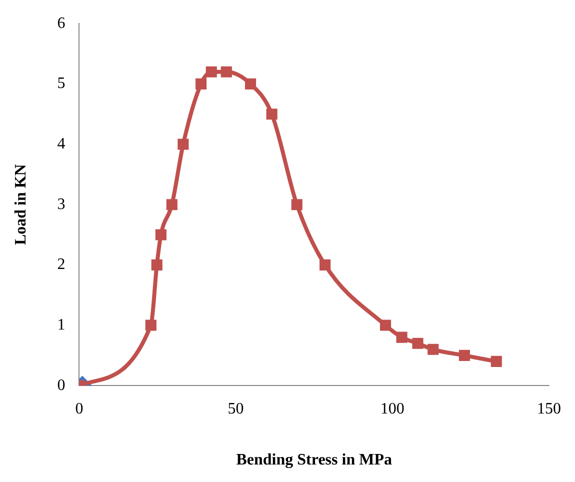 Image resolution: width=575 pixels, height=482 pixels. What do you see at coordinates (236, 409) in the screenshot?
I see `x-tick-label: 50` at bounding box center [236, 409].